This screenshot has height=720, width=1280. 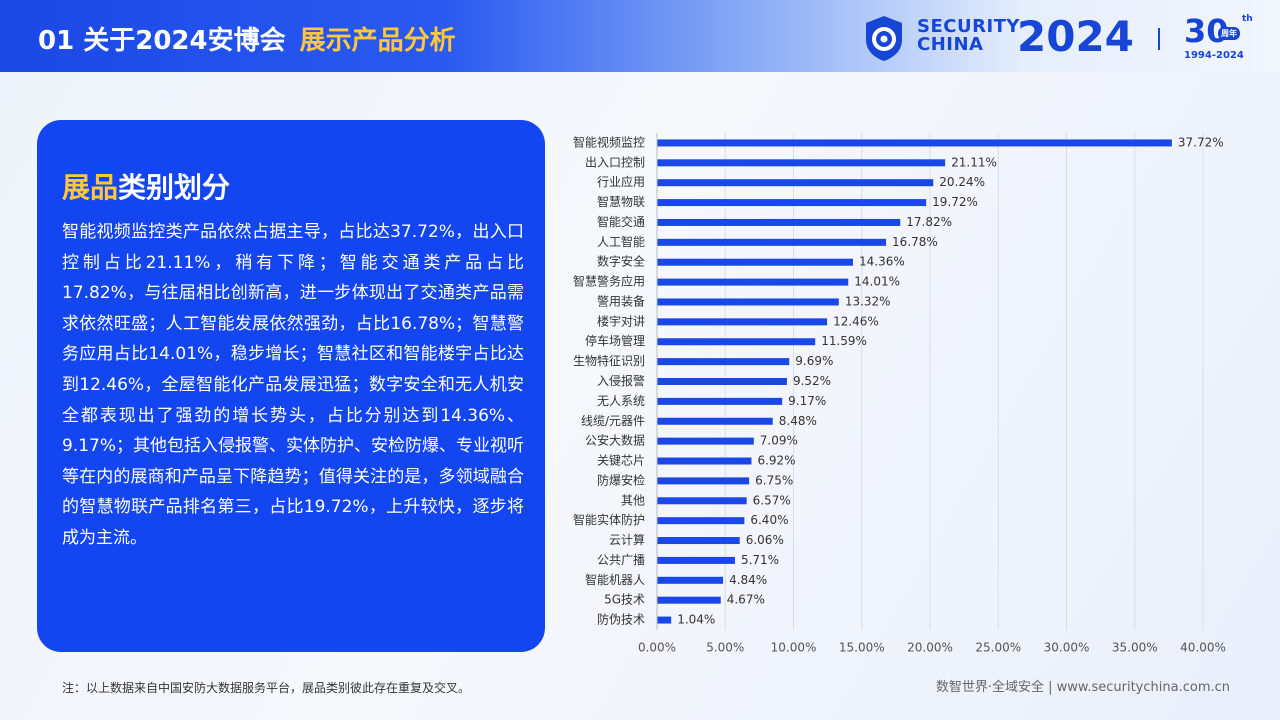 What do you see at coordinates (772, 500) in the screenshot?
I see `value-label: 6.57%` at bounding box center [772, 500].